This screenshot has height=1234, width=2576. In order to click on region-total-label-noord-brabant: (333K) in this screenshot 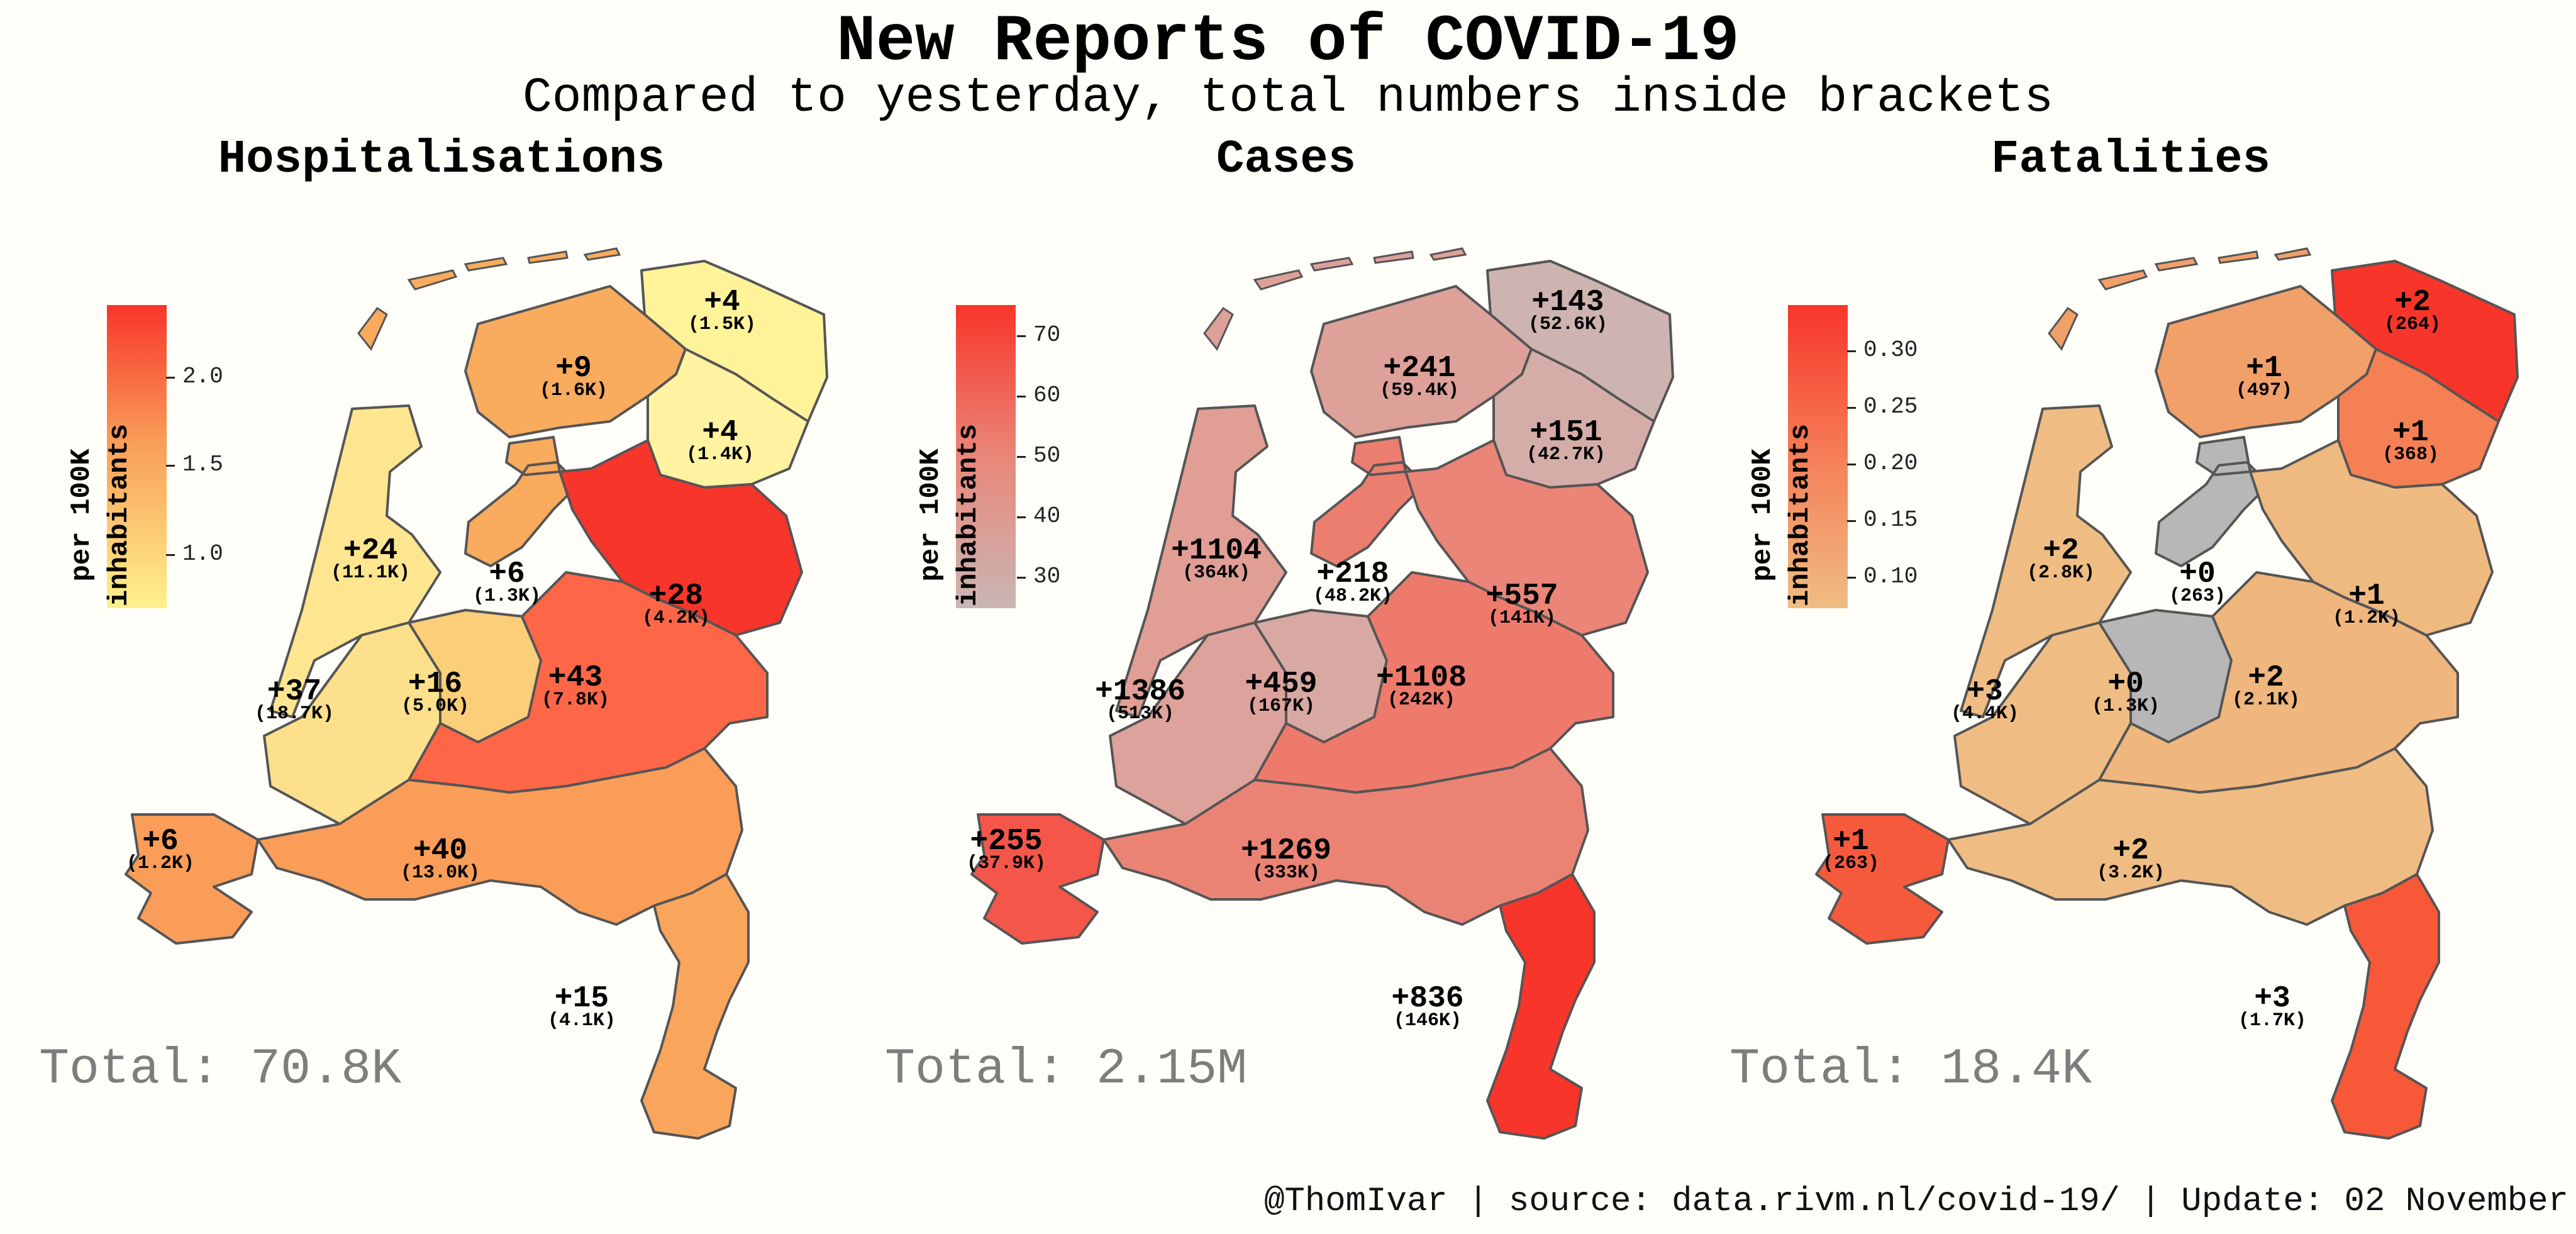, I will do `click(1286, 873)`.